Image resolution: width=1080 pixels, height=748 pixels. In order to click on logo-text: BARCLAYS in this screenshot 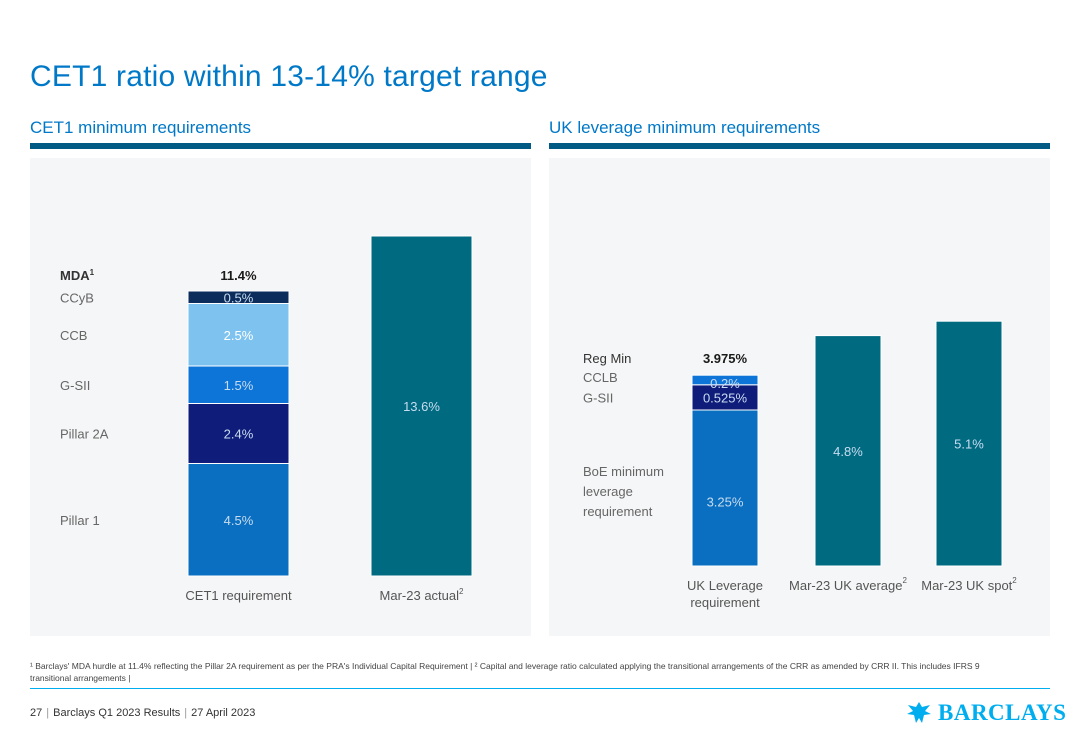, I will do `click(1002, 712)`.